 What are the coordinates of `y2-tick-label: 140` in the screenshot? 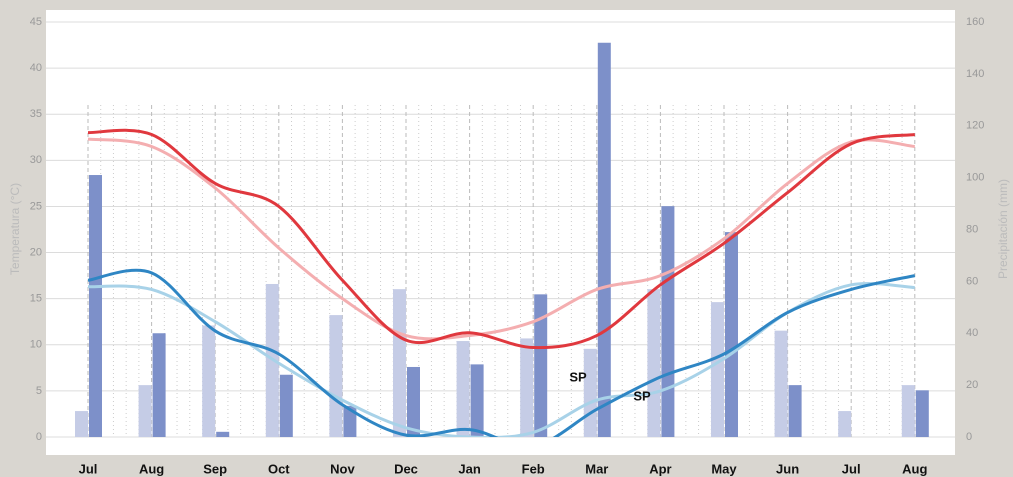 It's located at (975, 74).